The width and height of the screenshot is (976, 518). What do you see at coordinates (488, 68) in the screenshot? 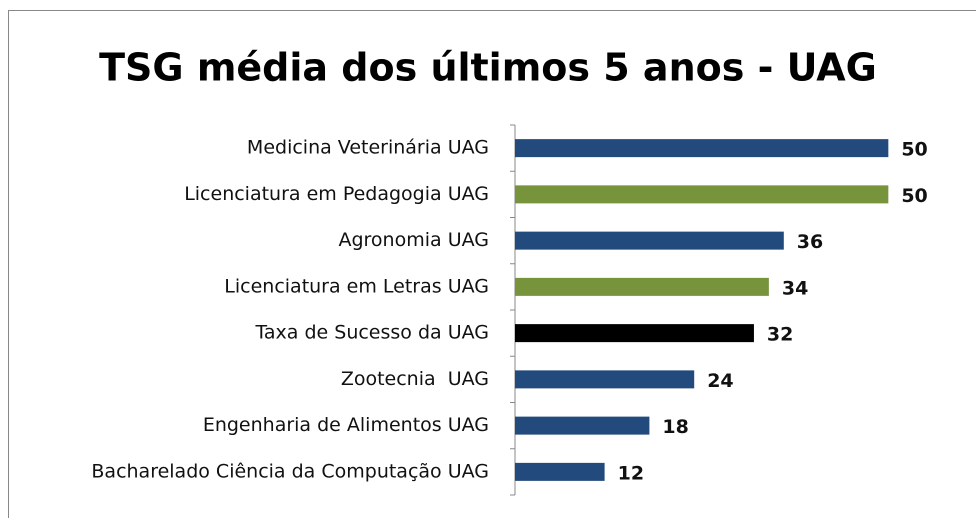
I see `chart-title: TSG média dos últimos 5 anos - UAG` at bounding box center [488, 68].